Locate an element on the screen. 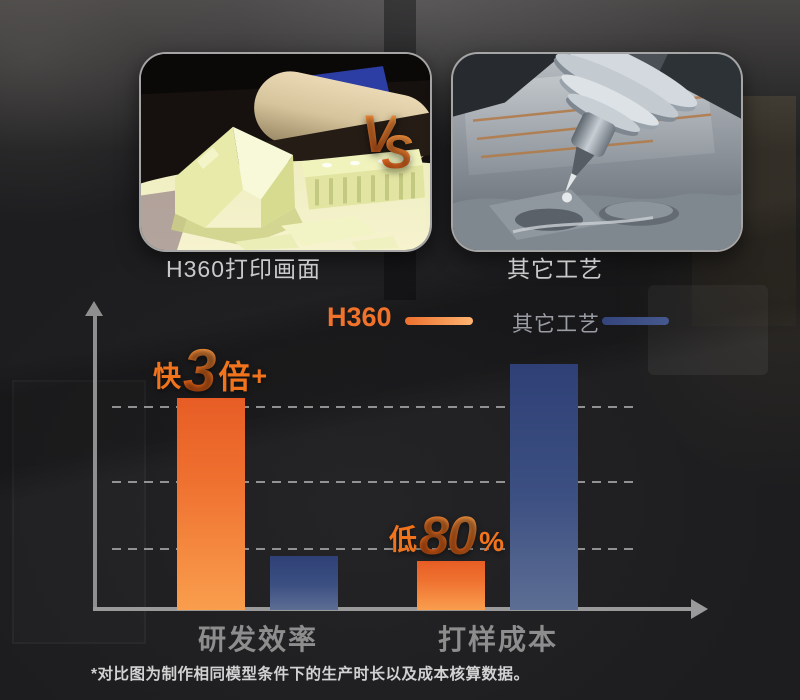 The width and height of the screenshot is (800, 700). annotation-value: 80 is located at coordinates (448, 535).